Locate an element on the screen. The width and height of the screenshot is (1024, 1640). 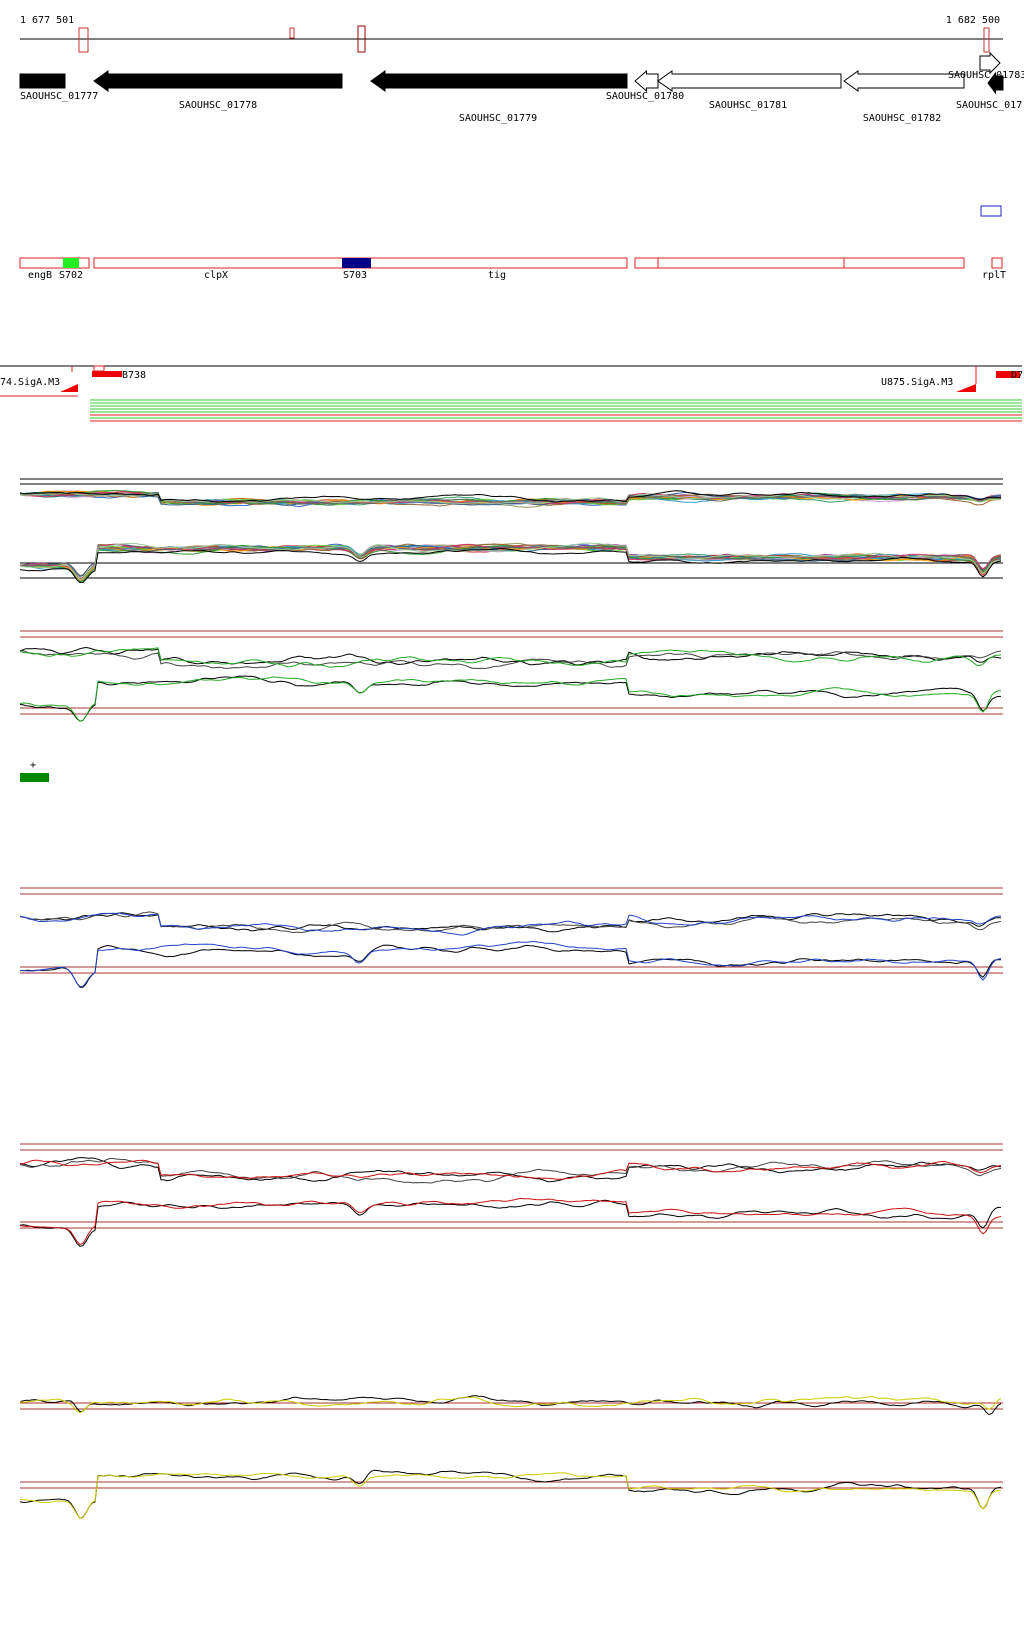
ruler-start: 1 677 501 is located at coordinates (47, 20).